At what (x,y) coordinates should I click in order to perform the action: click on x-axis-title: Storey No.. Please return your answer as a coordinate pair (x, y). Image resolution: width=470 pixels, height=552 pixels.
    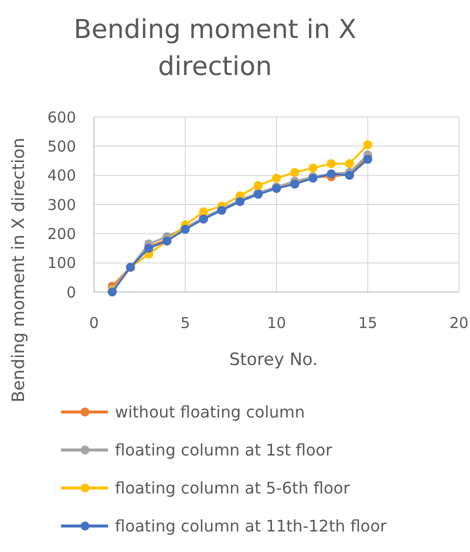
    Looking at the image, I should click on (273, 360).